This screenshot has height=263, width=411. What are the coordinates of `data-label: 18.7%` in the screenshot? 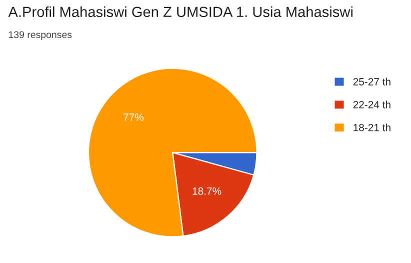 It's located at (207, 191).